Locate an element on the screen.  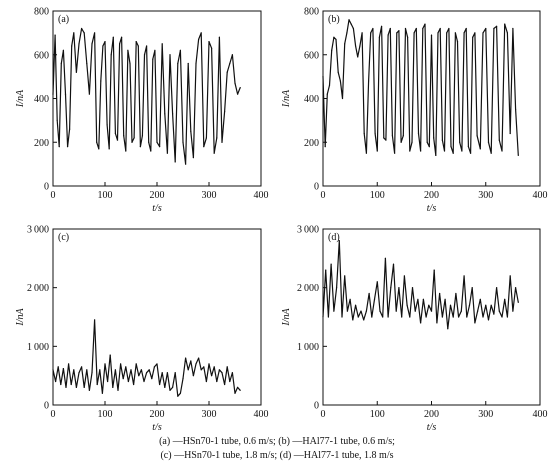
y-tick-label: 3 000 is located at coordinates (308, 230).